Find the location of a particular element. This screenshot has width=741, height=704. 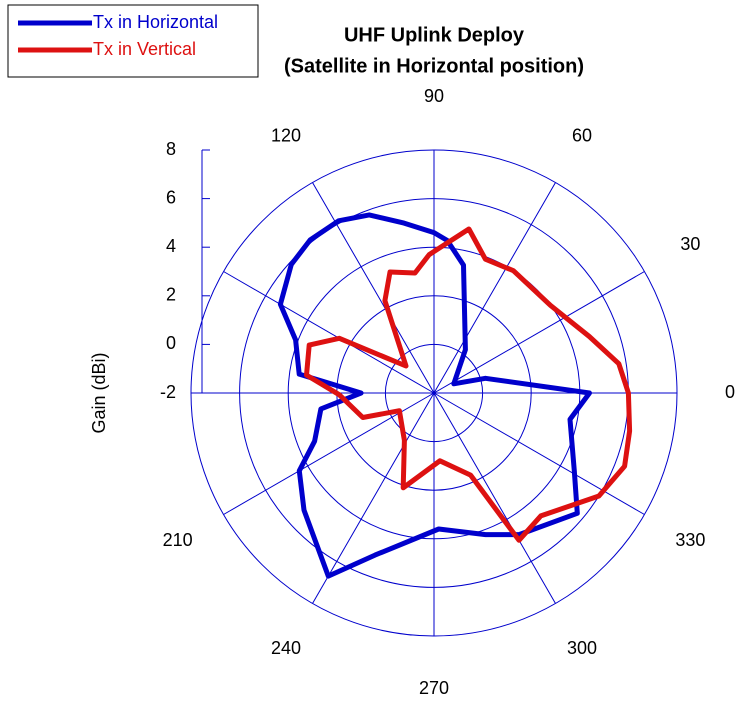

angular-tick-label: 30 is located at coordinates (690, 244).